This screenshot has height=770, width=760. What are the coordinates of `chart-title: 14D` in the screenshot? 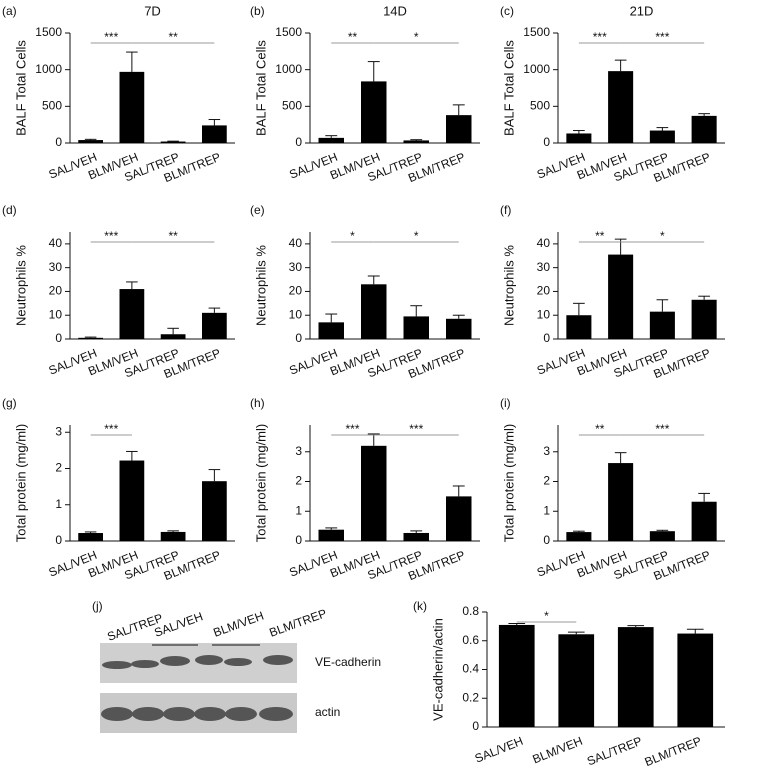 It's located at (395, 10).